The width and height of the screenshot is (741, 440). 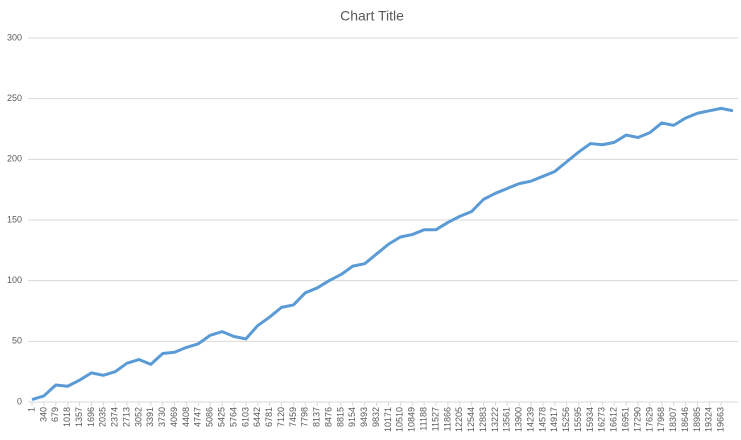 I want to click on x-tick-label: 15256, so click(x=566, y=419).